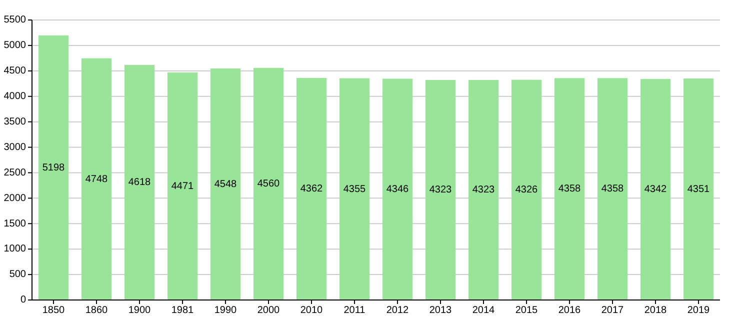 The height and width of the screenshot is (320, 750). Describe the element at coordinates (612, 310) in the screenshot. I see `x-tick-label: 2017` at that location.